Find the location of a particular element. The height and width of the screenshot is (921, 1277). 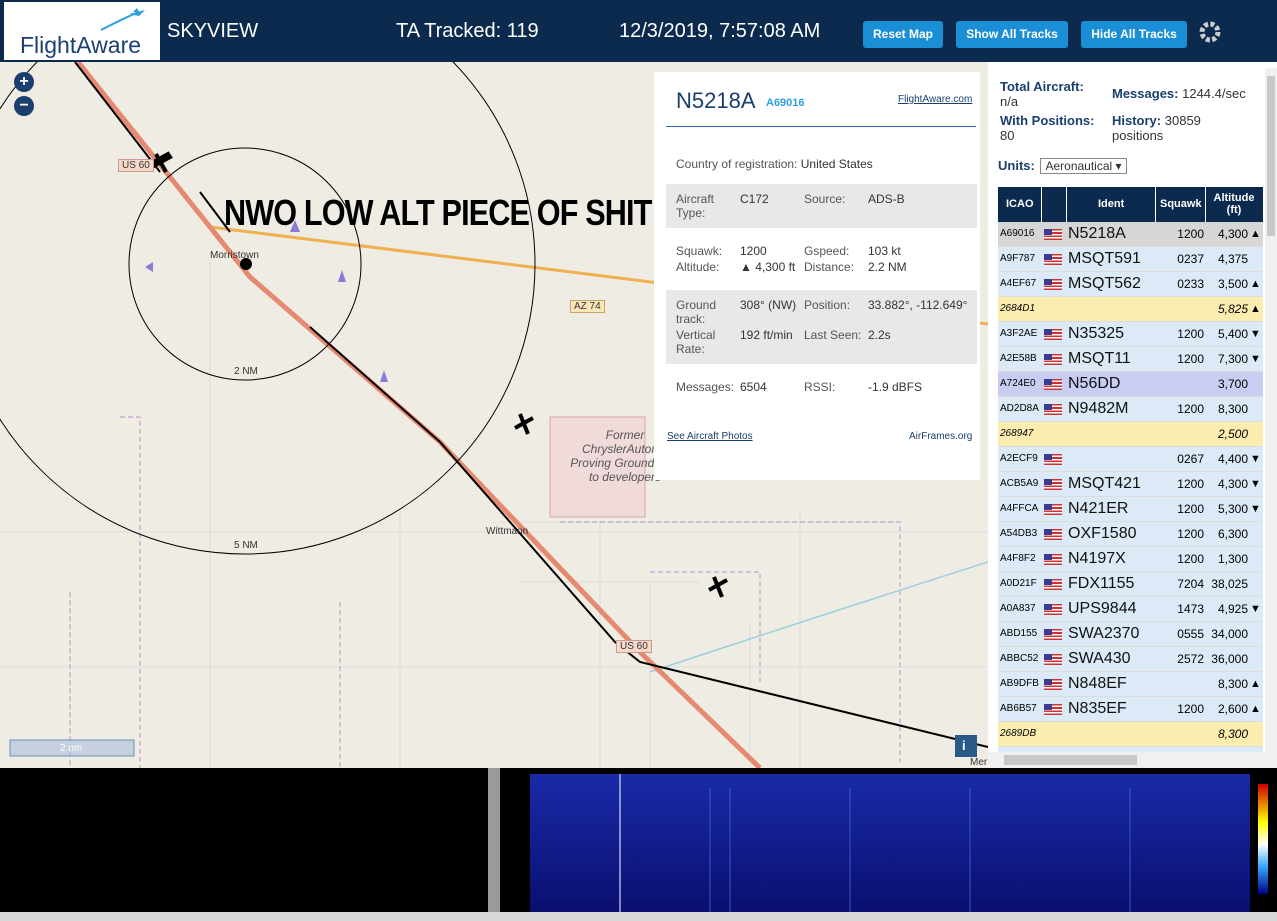

reset-map-button: Reset Map is located at coordinates (903, 34).